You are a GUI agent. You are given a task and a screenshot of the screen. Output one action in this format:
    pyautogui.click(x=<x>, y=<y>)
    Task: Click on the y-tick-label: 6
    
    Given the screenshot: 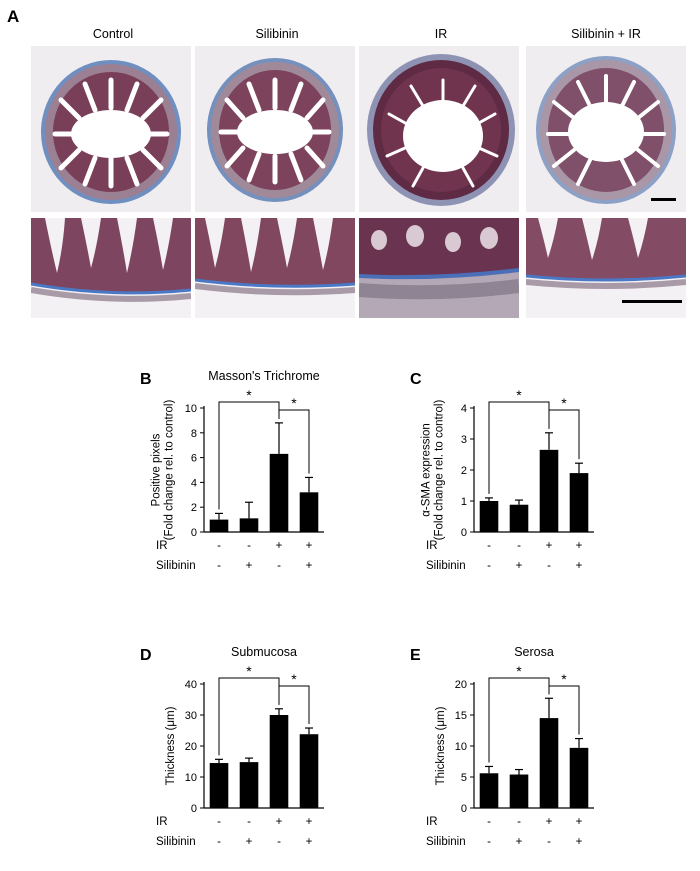 What is the action you would take?
    pyautogui.click(x=194, y=459)
    